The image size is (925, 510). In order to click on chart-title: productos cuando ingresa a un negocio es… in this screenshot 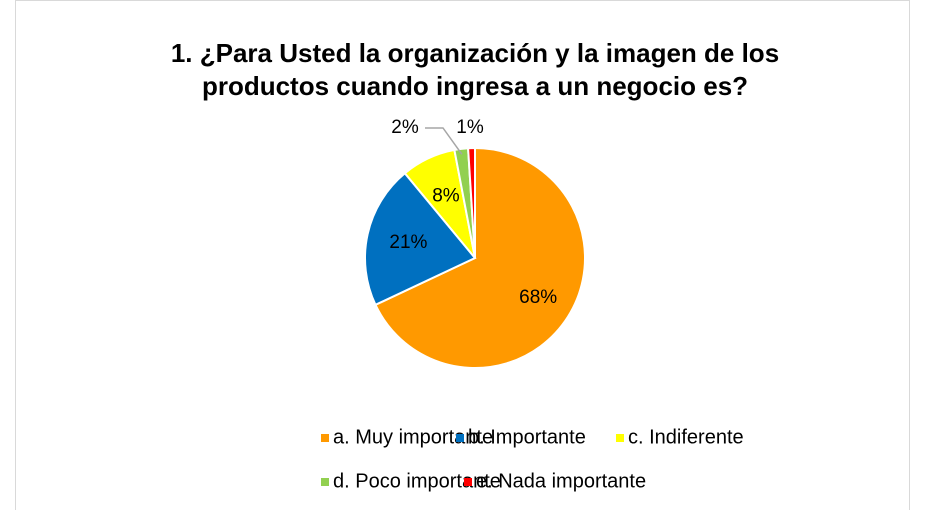, I will do `click(475, 86)`.